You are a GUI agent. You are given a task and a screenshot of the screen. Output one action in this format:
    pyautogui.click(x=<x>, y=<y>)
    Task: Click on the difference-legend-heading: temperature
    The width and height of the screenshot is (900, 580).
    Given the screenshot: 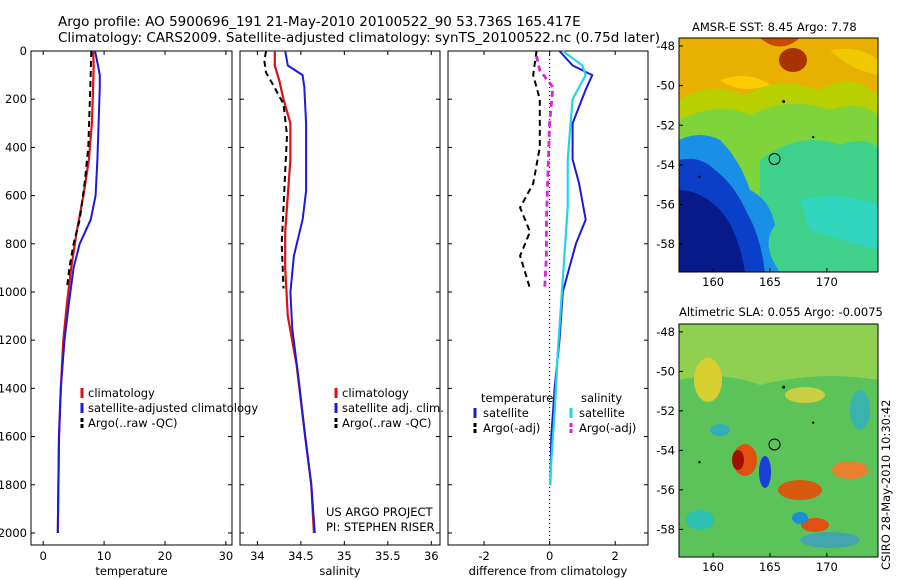 What is the action you would take?
    pyautogui.click(x=517, y=398)
    